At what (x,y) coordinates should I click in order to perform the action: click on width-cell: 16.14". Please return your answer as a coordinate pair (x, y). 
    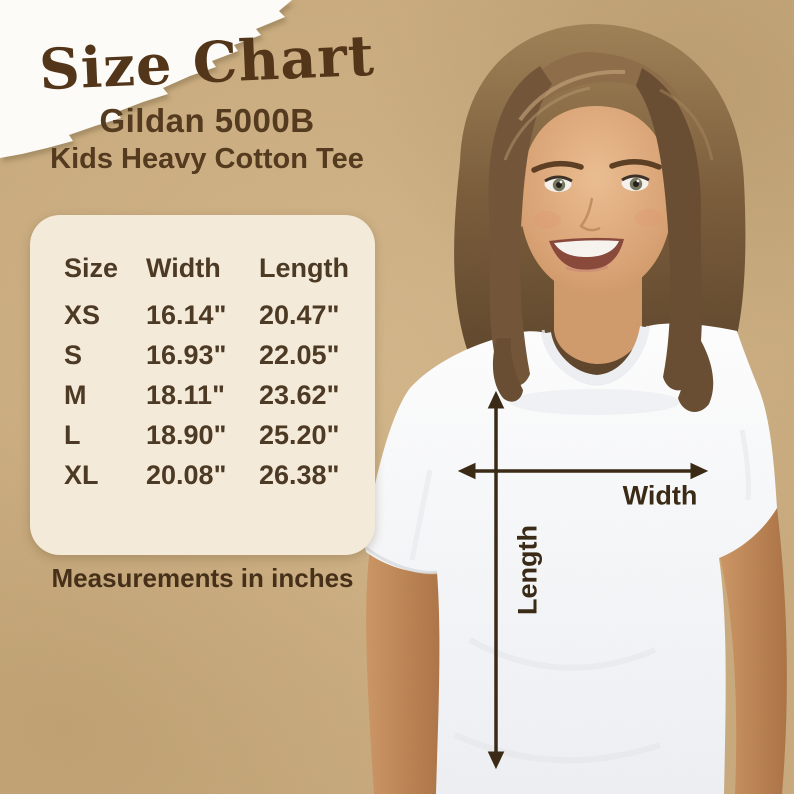
    Looking at the image, I should click on (186, 314).